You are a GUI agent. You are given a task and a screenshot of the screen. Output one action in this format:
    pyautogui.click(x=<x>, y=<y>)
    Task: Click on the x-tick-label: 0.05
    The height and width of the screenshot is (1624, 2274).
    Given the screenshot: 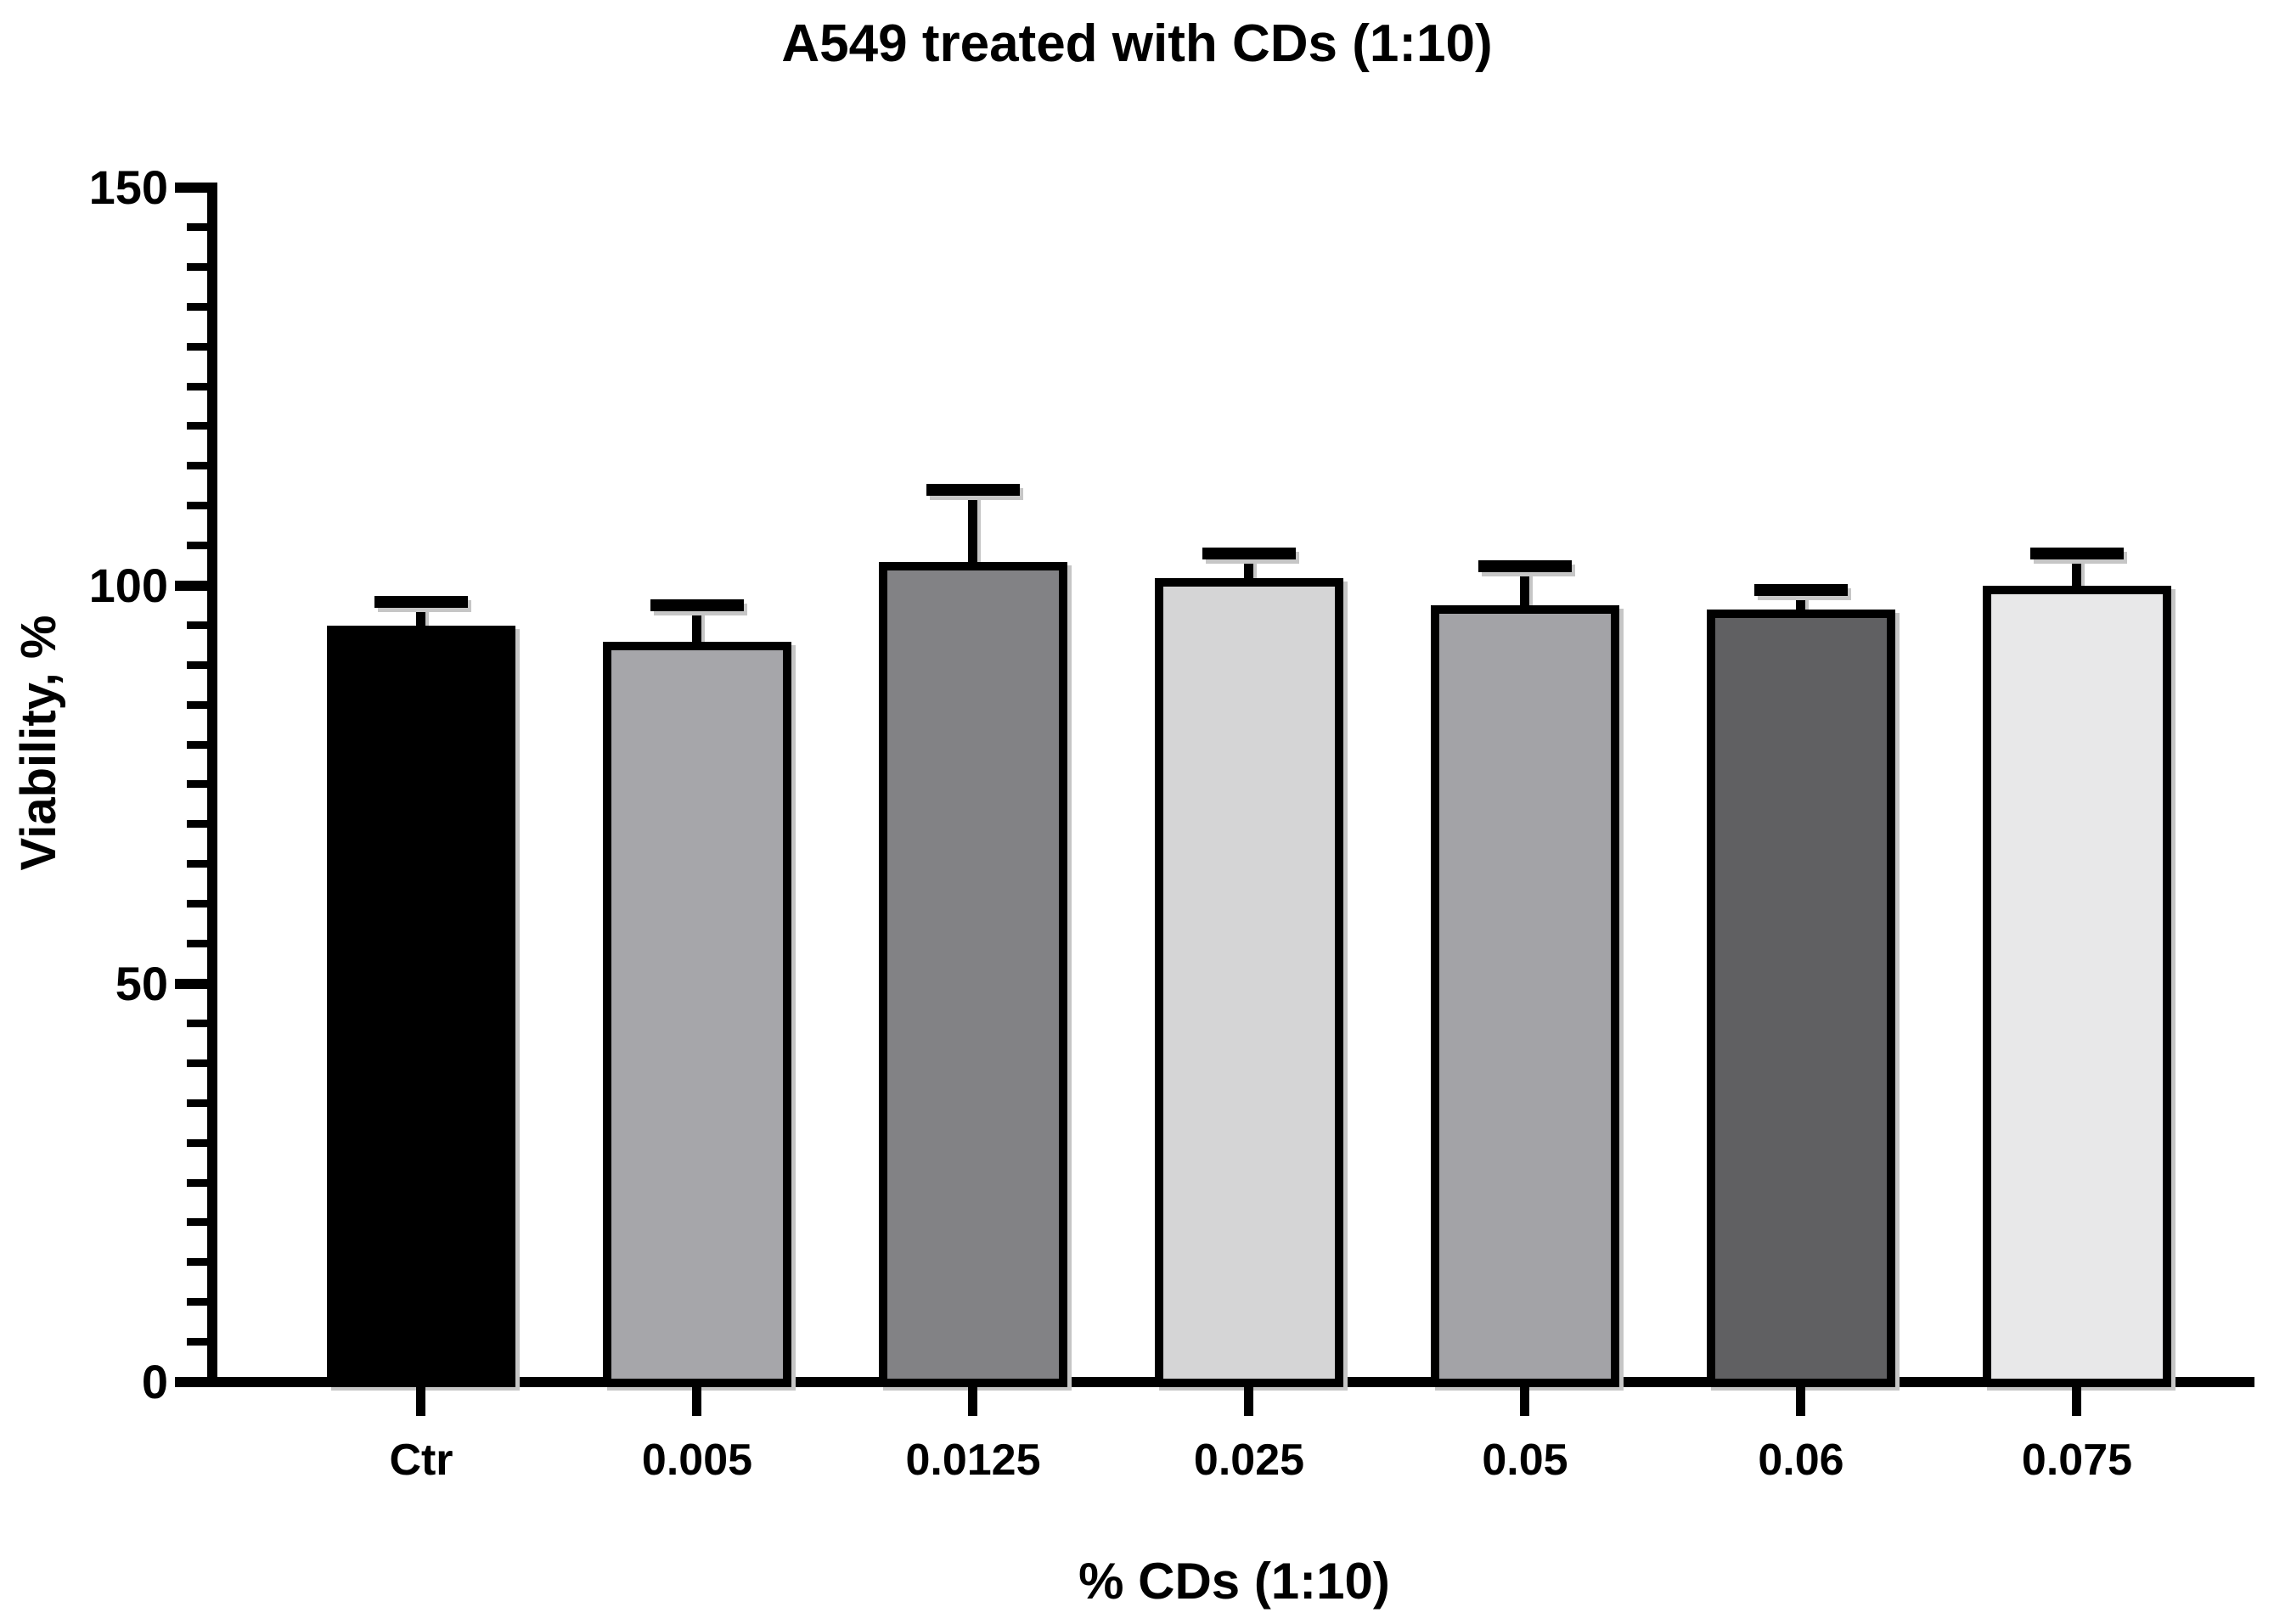 What is the action you would take?
    pyautogui.click(x=1525, y=1460)
    